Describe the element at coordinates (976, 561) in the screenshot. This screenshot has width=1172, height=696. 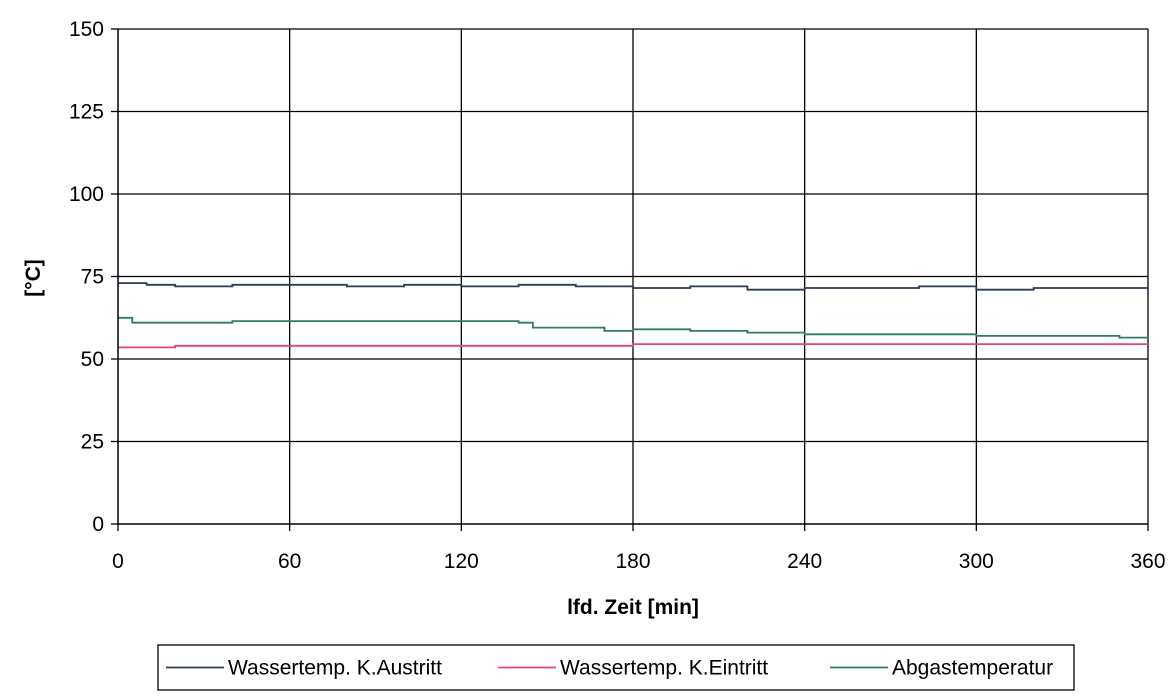
I see `x-tick-label: 300` at that location.